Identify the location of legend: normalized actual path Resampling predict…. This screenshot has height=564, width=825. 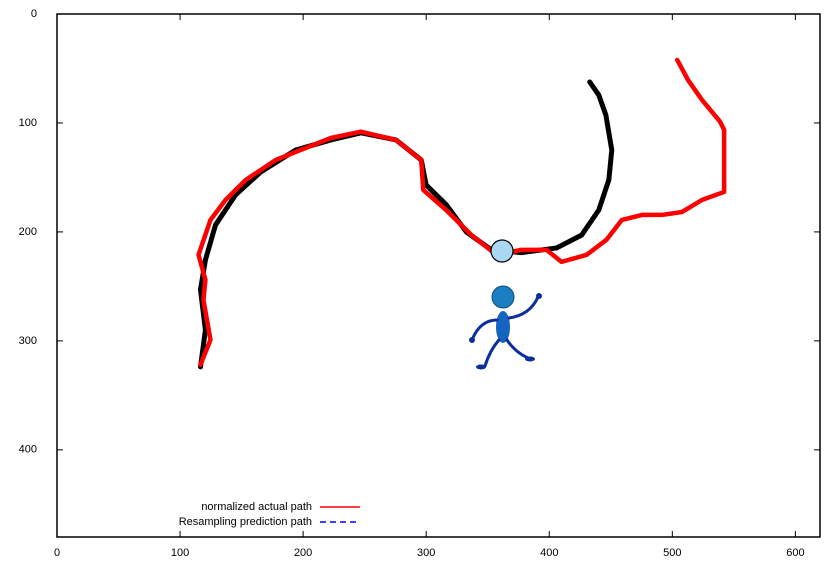
(269, 514).